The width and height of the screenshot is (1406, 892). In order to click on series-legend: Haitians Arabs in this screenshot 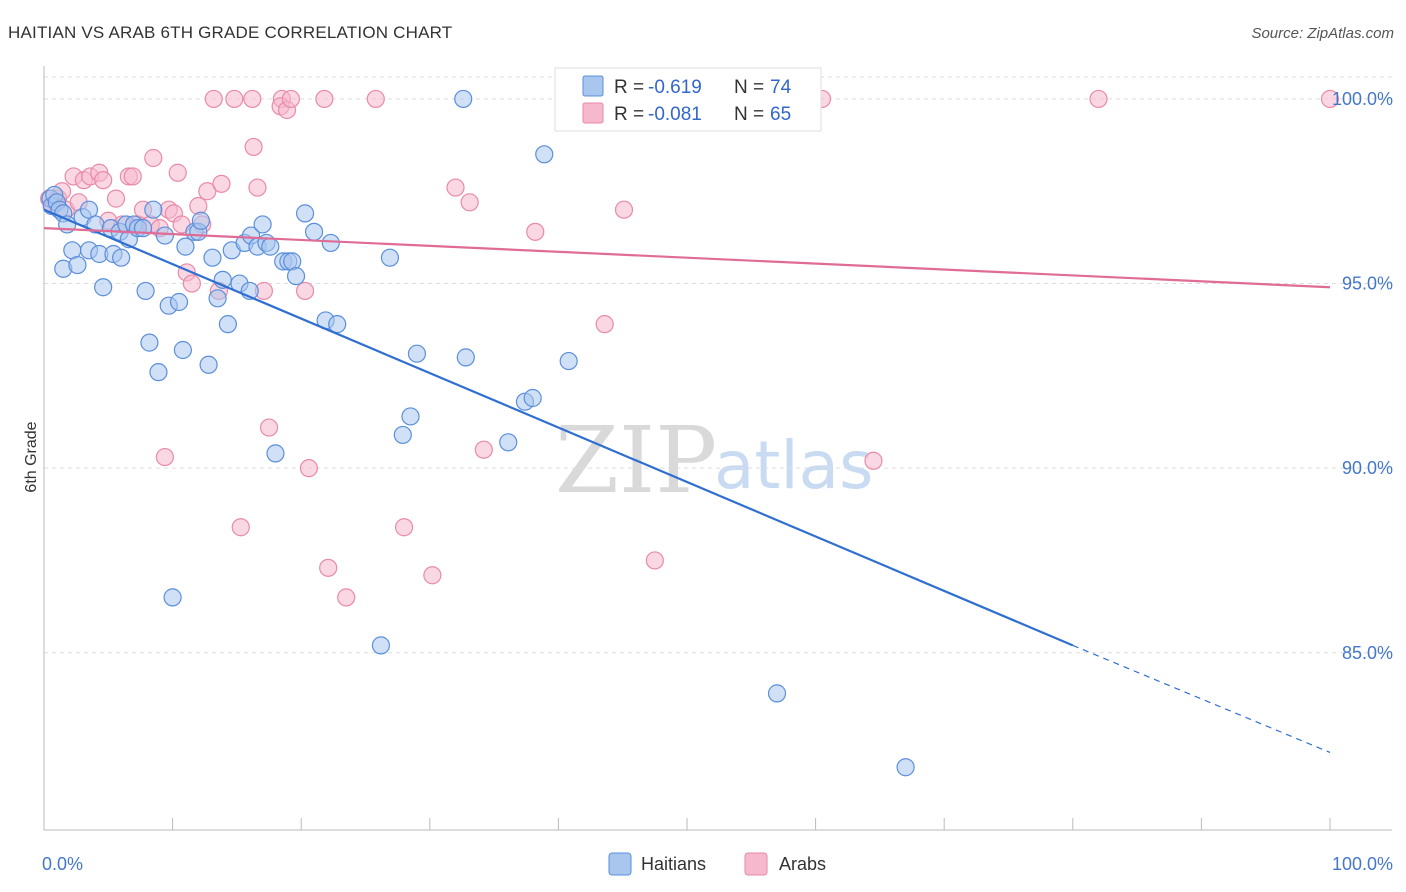, I will do `click(717, 864)`.